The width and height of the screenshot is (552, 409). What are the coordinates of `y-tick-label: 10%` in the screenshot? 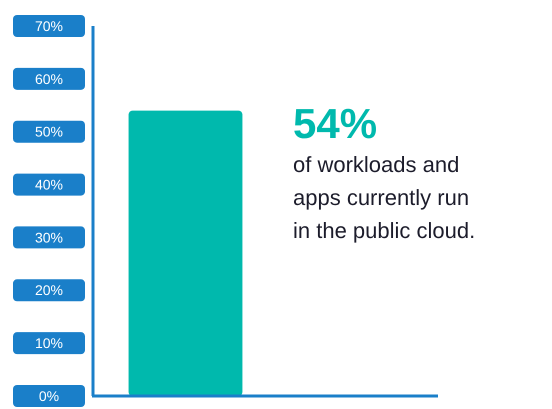 It's located at (49, 343).